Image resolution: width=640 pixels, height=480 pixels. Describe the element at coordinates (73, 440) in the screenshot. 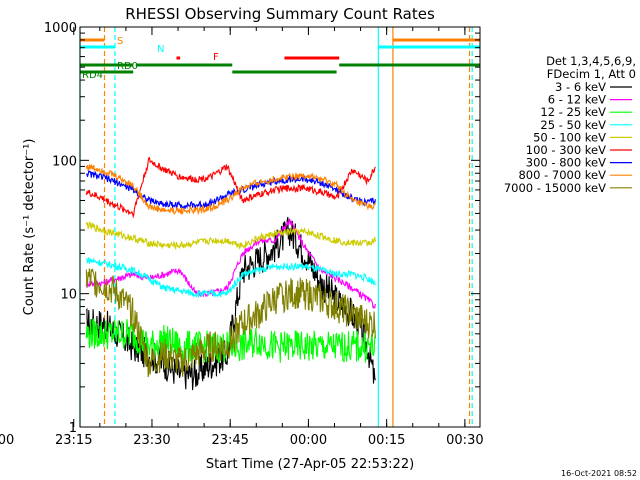

I see `x-tick-label-23-15: 23:15` at that location.